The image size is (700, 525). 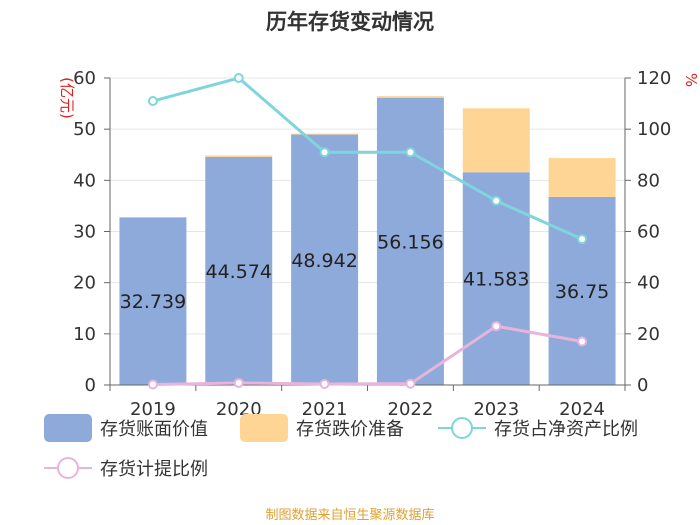 What do you see at coordinates (68, 428) in the screenshot?
I see `legend-swatch-book-value` at bounding box center [68, 428].